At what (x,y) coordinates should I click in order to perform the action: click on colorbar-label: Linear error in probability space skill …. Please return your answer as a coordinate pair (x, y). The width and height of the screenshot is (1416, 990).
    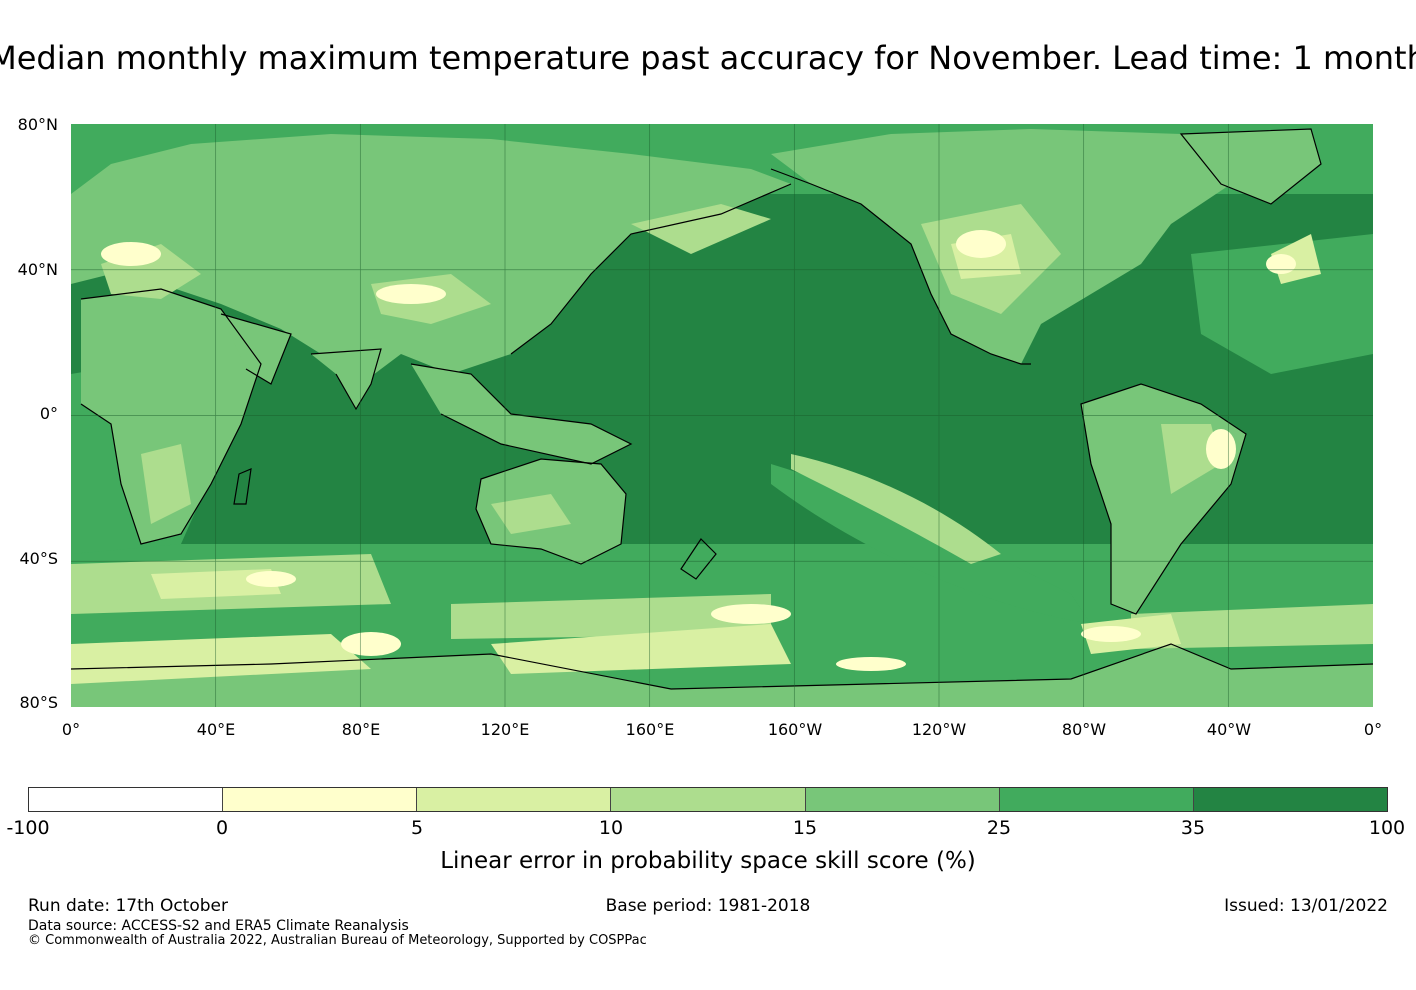
    Looking at the image, I should click on (708, 861).